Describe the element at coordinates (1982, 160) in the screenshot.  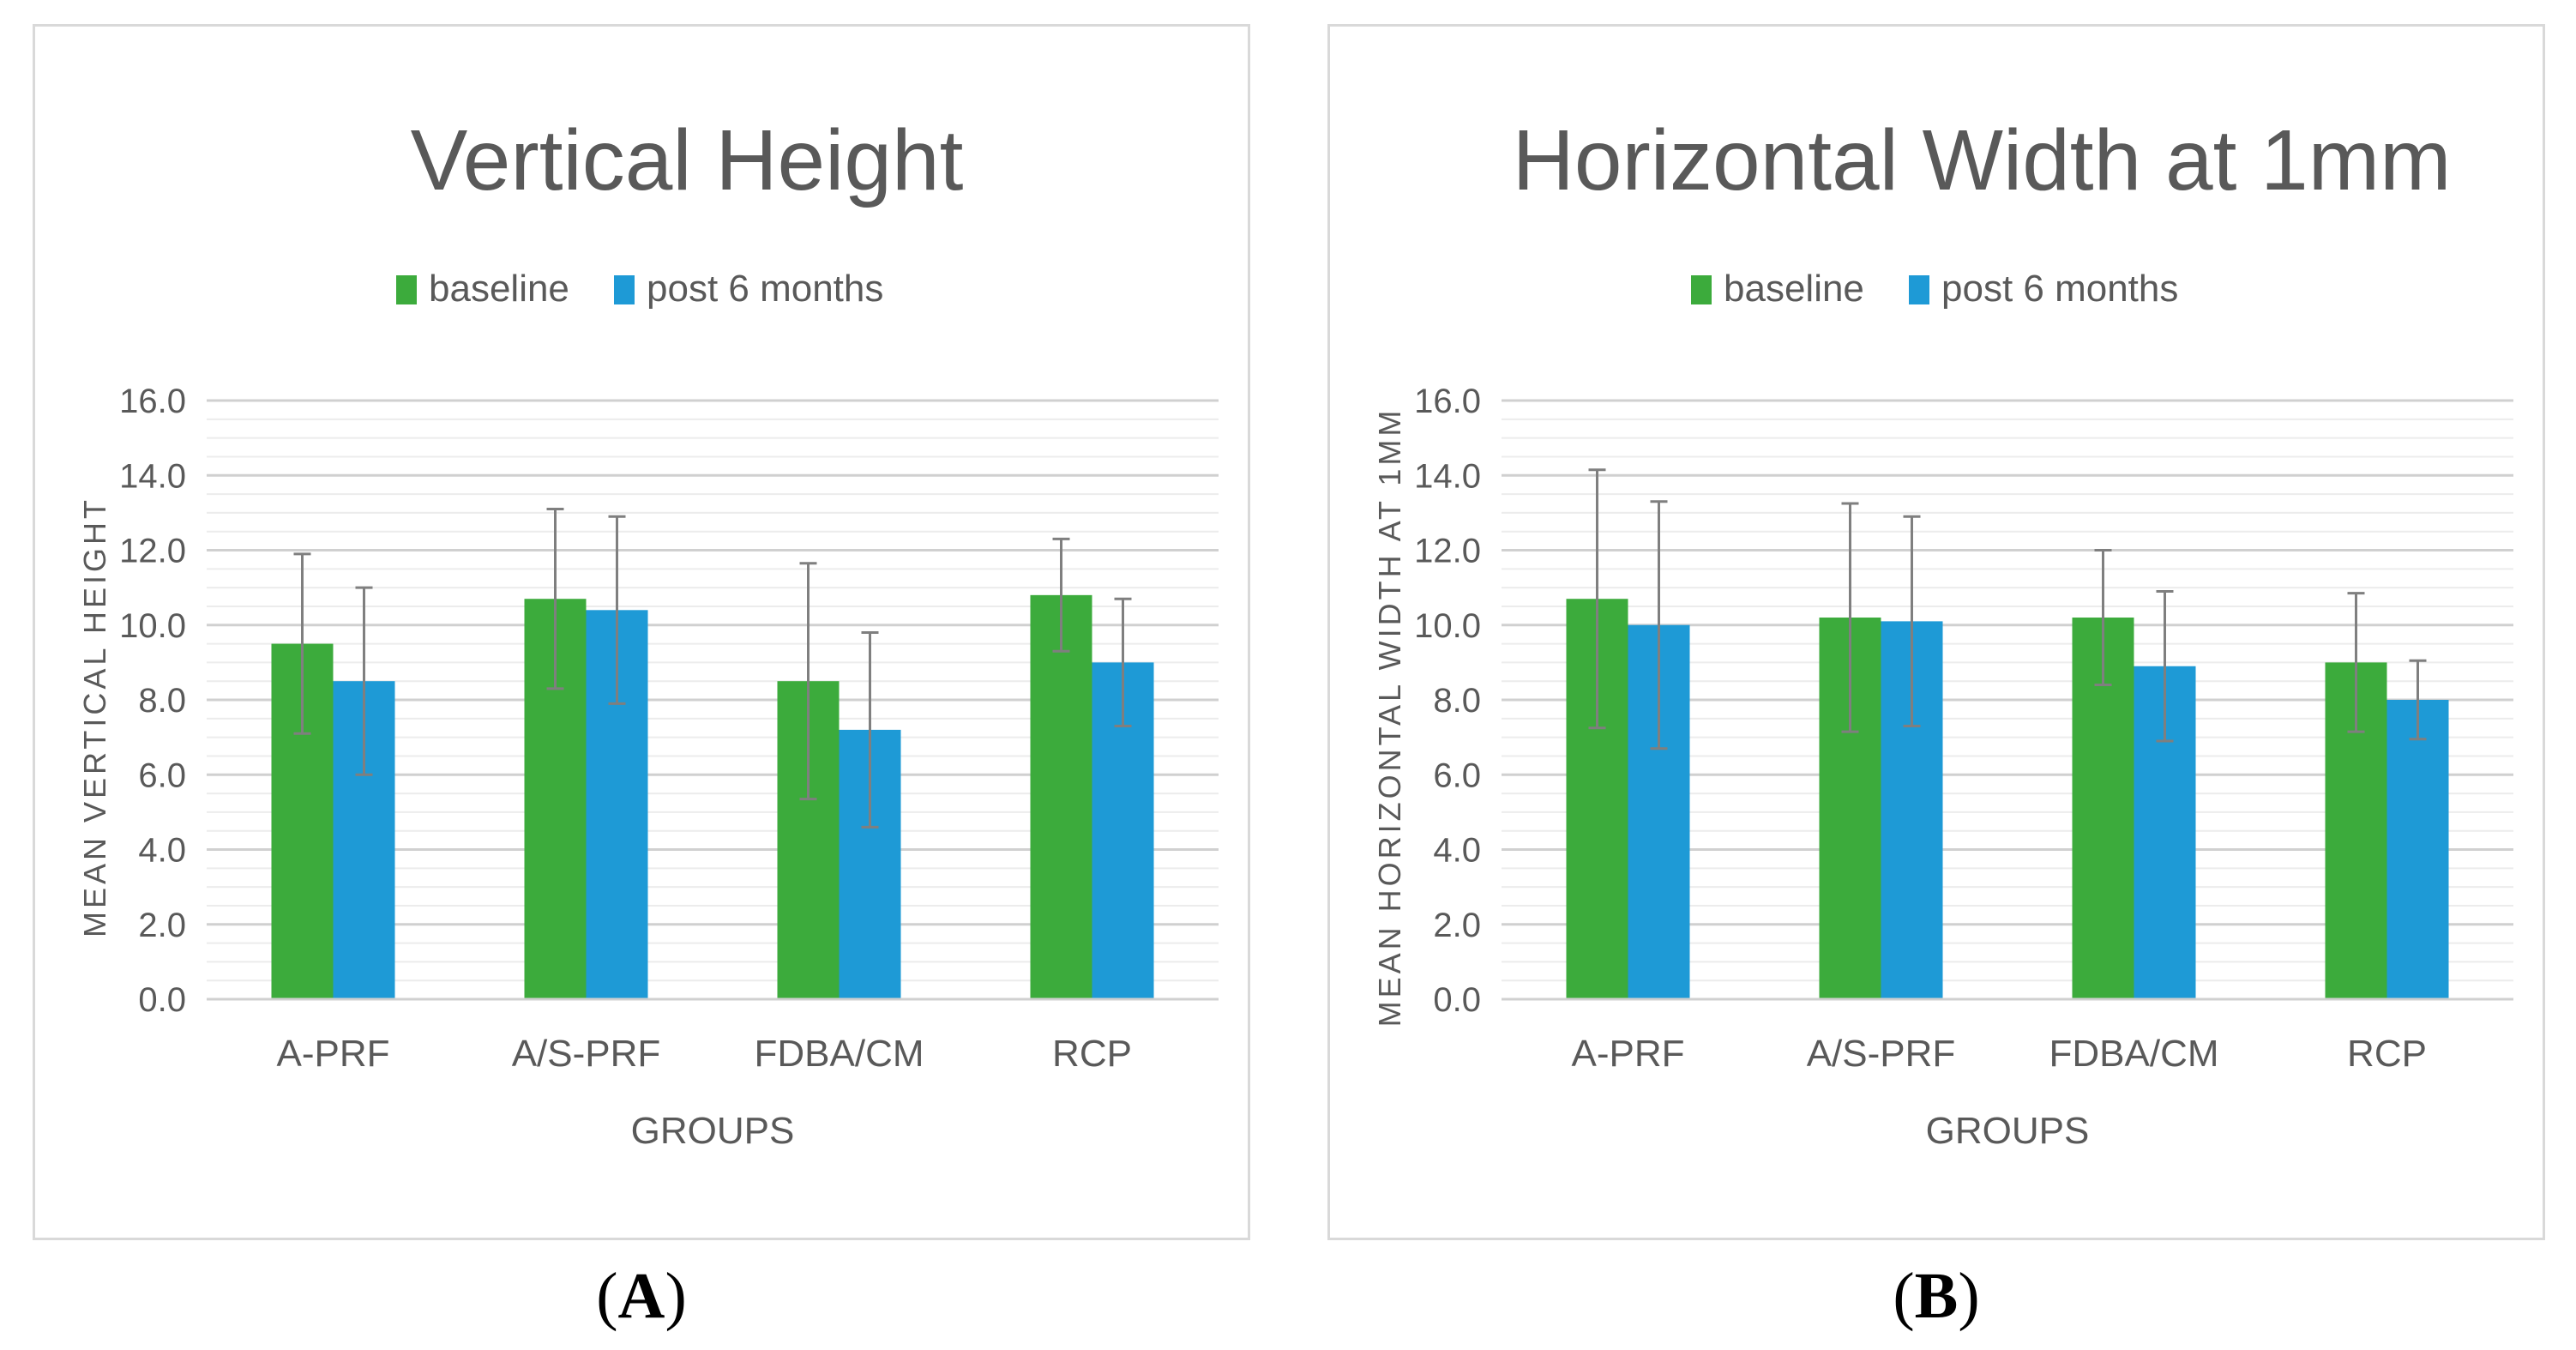
I see `chart-title: Horizontal Width at 1mm` at that location.